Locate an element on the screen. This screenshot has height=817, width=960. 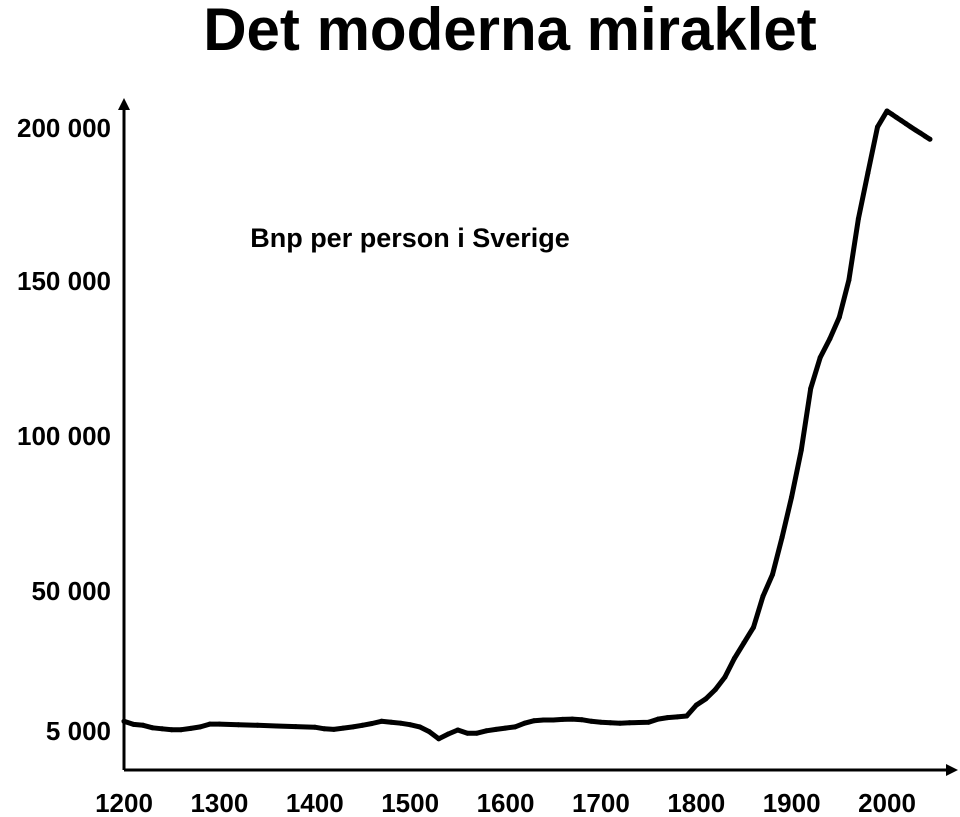
y-tick-label: 50 000 is located at coordinates (71, 591).